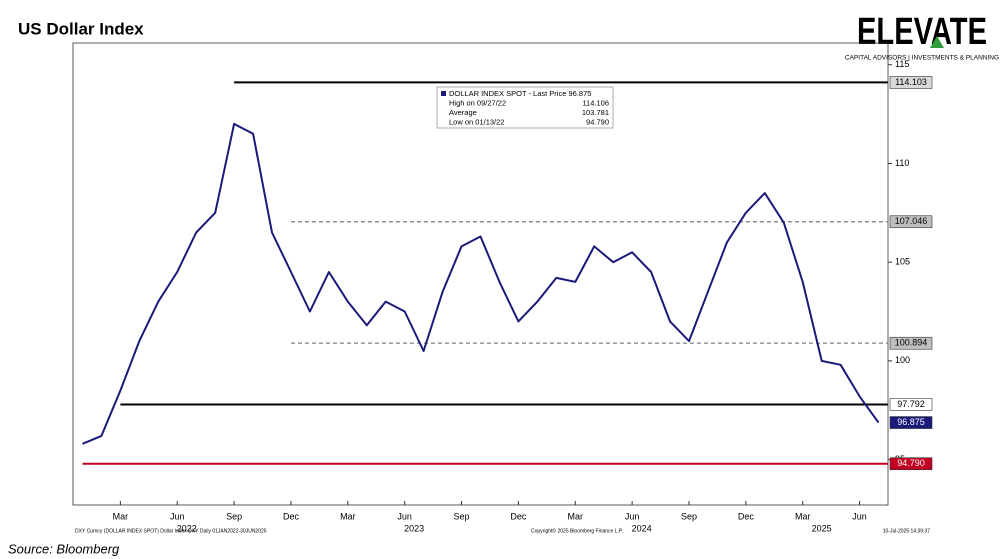  Describe the element at coordinates (902, 360) in the screenshot. I see `y-tick-label: 100` at that location.